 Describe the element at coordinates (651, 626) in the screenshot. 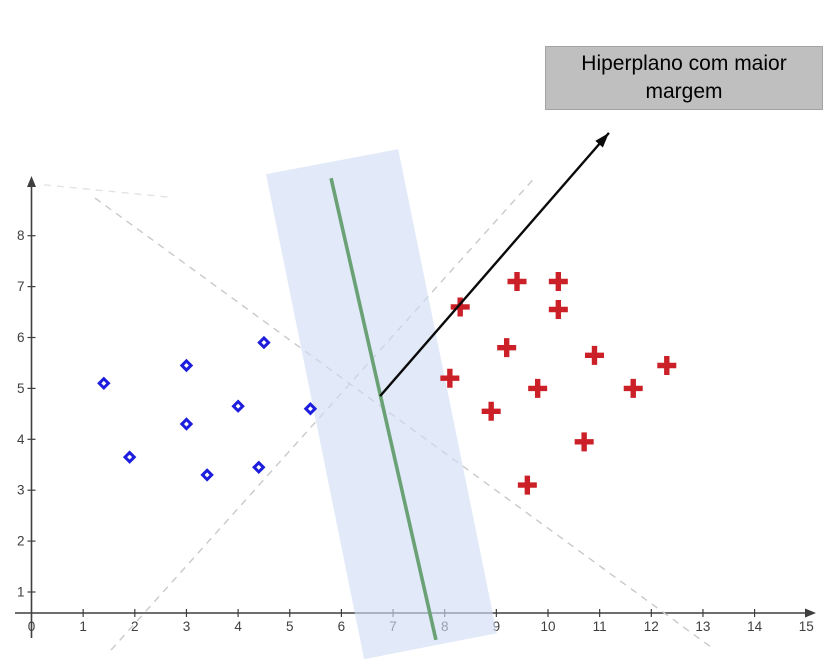

I see `x-tick-label: 12` at that location.